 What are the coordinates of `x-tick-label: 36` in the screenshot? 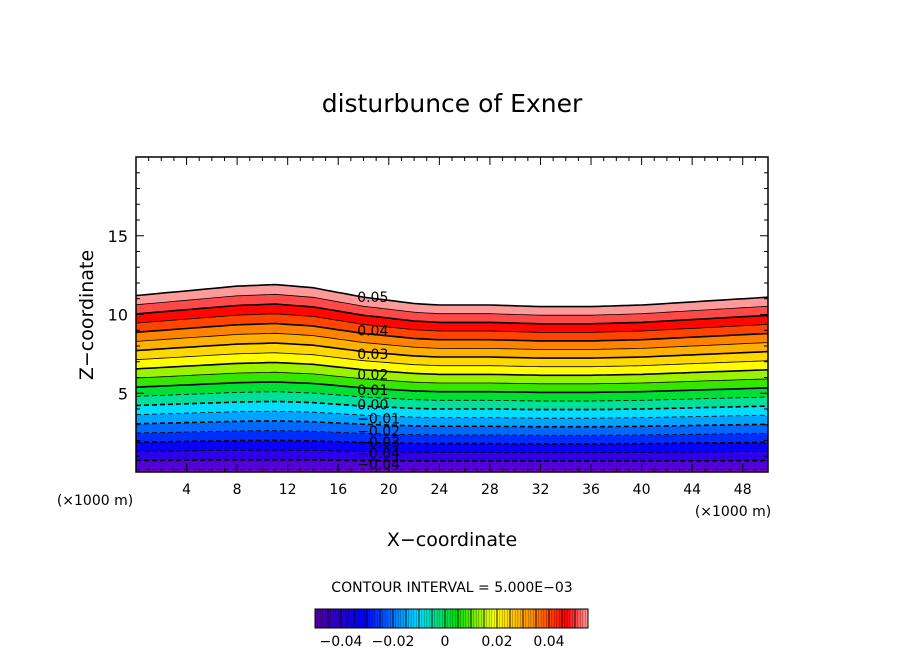 It's located at (591, 490).